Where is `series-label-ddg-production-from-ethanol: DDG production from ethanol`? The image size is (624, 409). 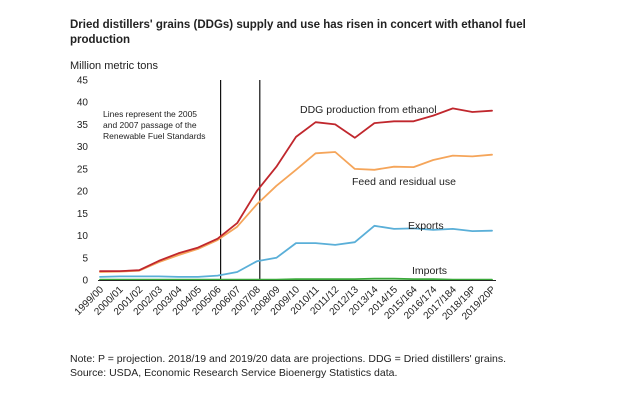
series-label-ddg-production-from-ethanol: DDG production from ethanol is located at coordinates (368, 110).